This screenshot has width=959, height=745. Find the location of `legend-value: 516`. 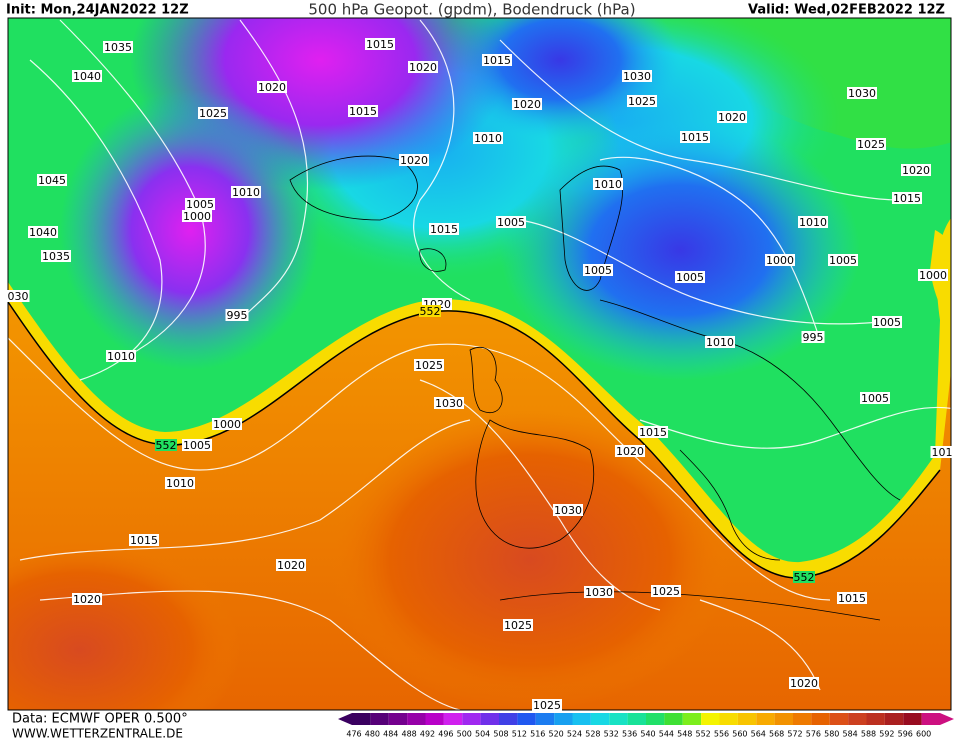

legend-value: 516 is located at coordinates (537, 734).